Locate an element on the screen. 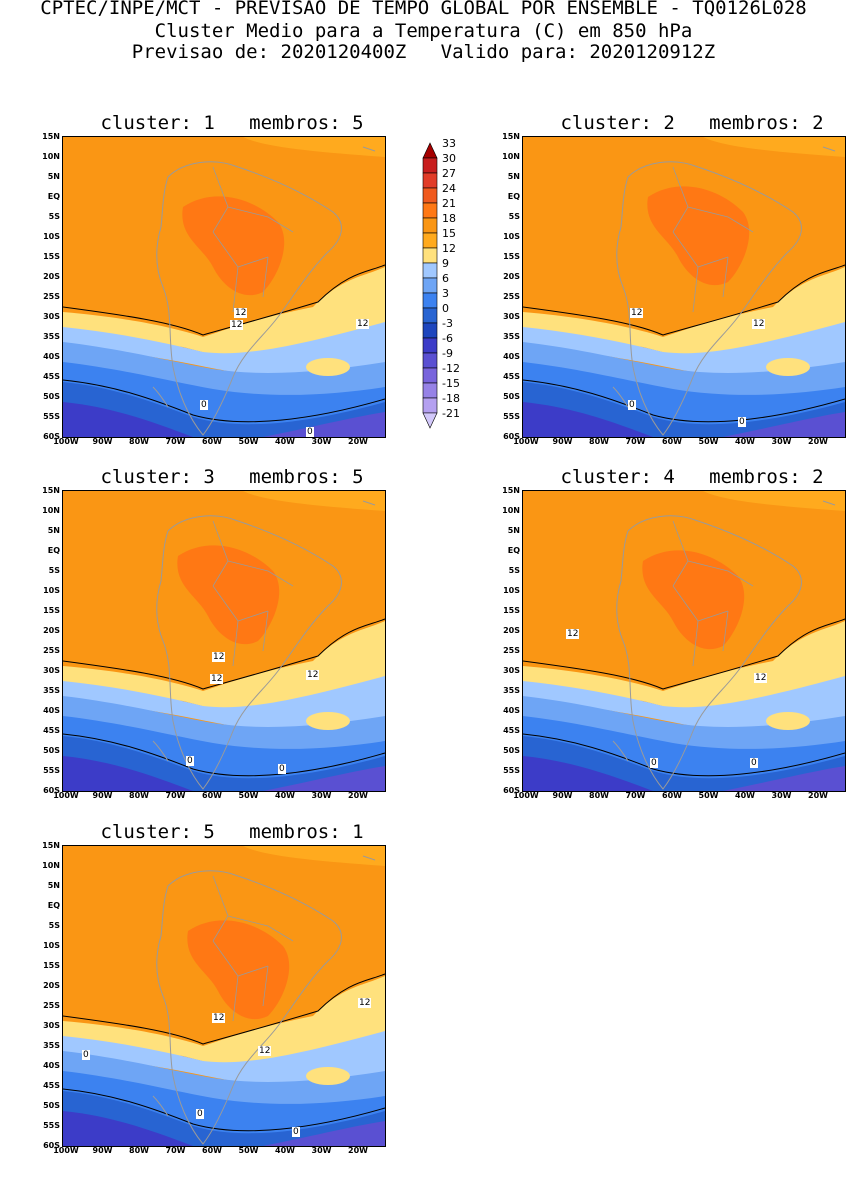 This screenshot has width=847, height=1177. panel-title: cluster: 3 membros: 5 is located at coordinates (232, 477).